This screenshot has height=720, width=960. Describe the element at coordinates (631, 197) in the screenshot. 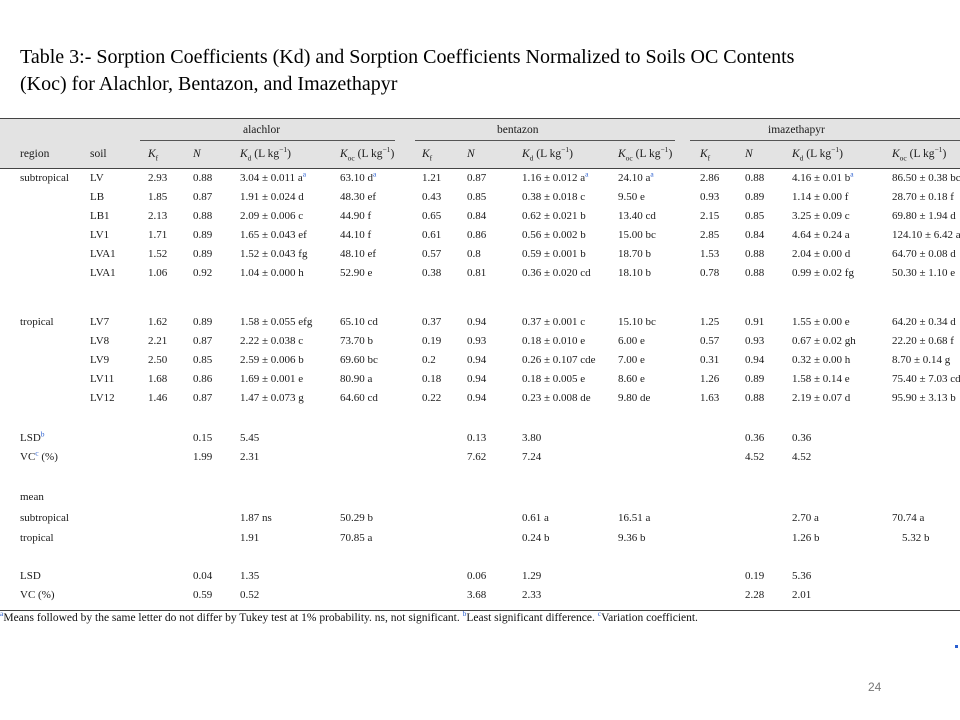

I see `cell-value: 9.50 e` at that location.